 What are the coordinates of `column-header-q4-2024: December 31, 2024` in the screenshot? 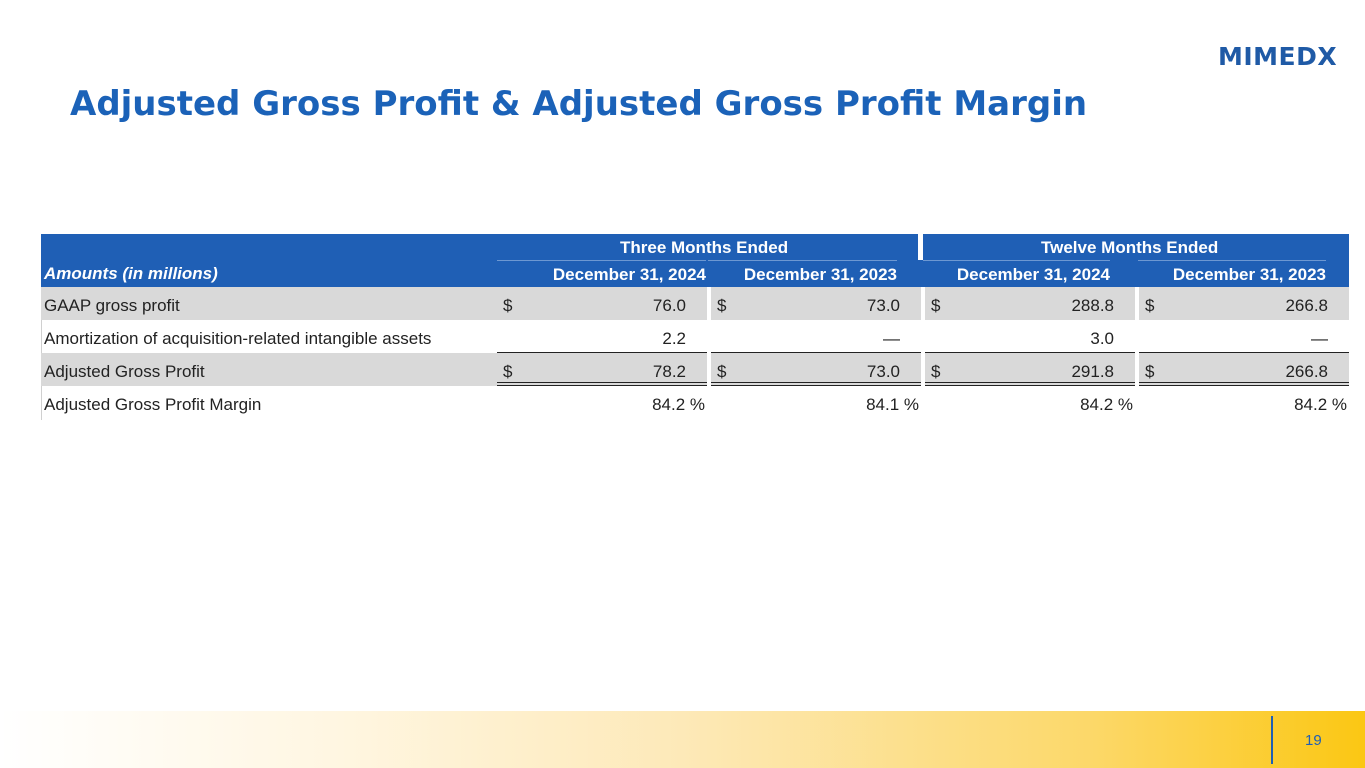 It's located at (601, 274).